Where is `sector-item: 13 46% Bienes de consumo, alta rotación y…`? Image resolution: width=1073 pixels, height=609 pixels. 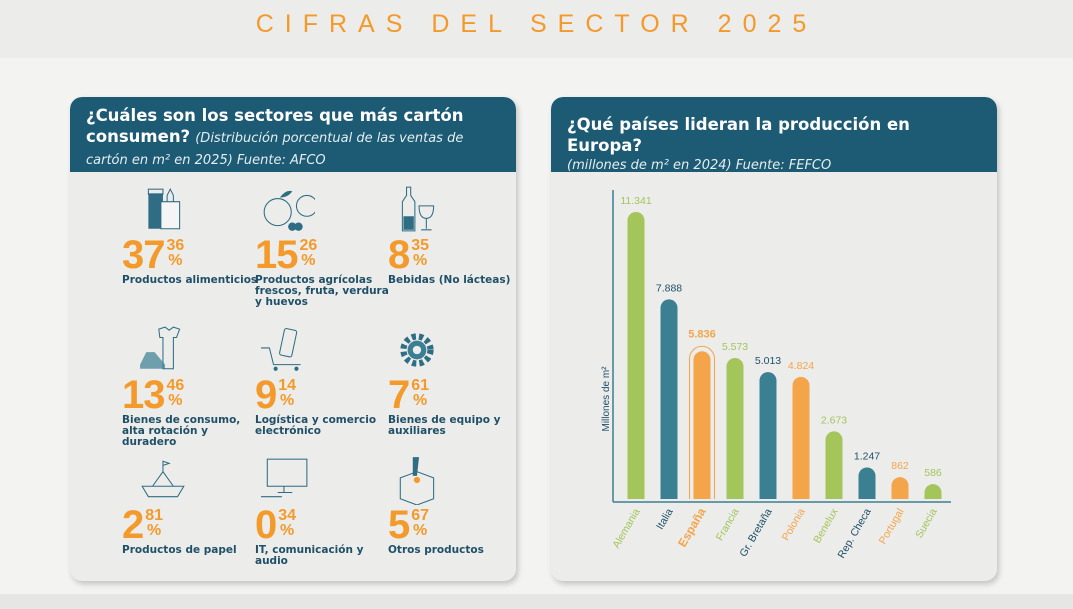
sector-item: 13 46% Bienes de consumo, alta rotación y… is located at coordinates (192, 386).